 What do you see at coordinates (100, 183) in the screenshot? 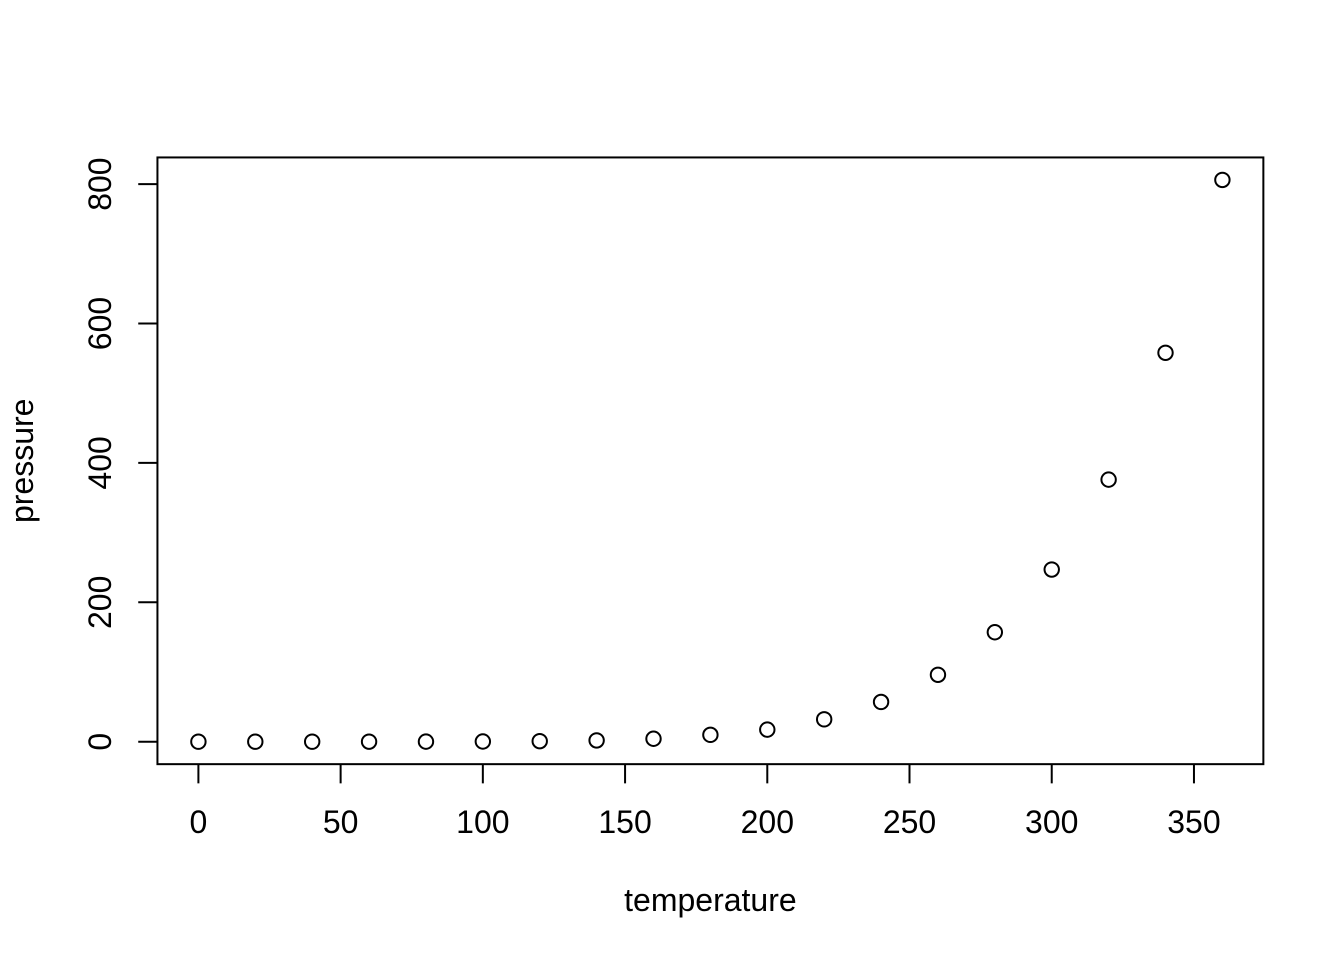
I see `svg-text: 800` at bounding box center [100, 183].